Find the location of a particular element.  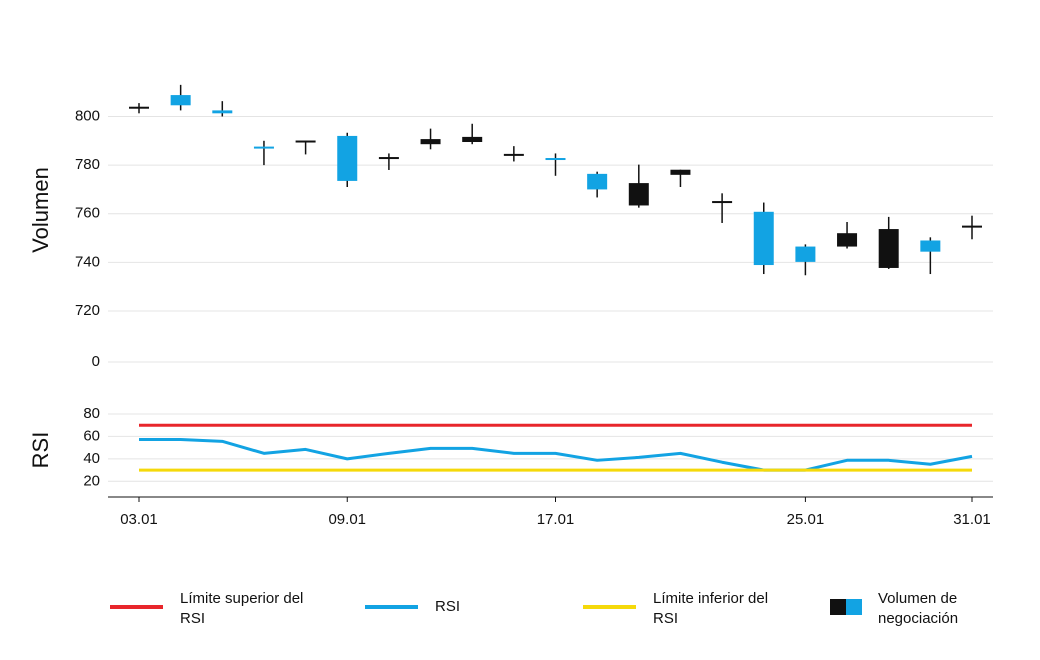

x-tick-label: 09.01 is located at coordinates (347, 519).